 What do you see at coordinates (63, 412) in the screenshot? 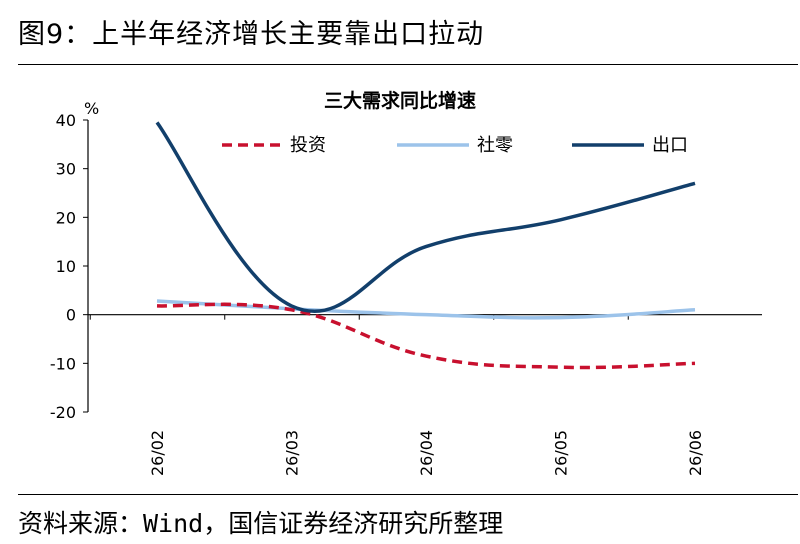
I see `y-tick-label: -20` at bounding box center [63, 412].